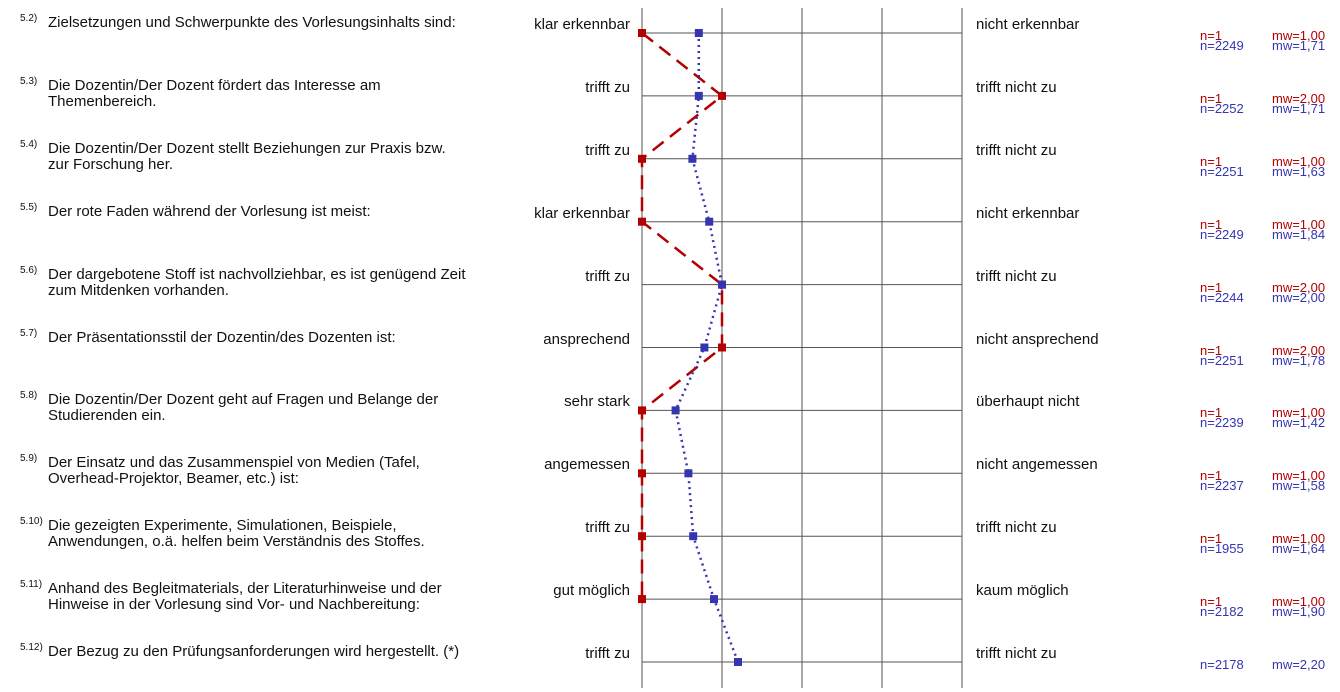 This screenshot has width=1340, height=692. Describe the element at coordinates (29, 333) in the screenshot. I see `item-number: 5.7)` at that location.